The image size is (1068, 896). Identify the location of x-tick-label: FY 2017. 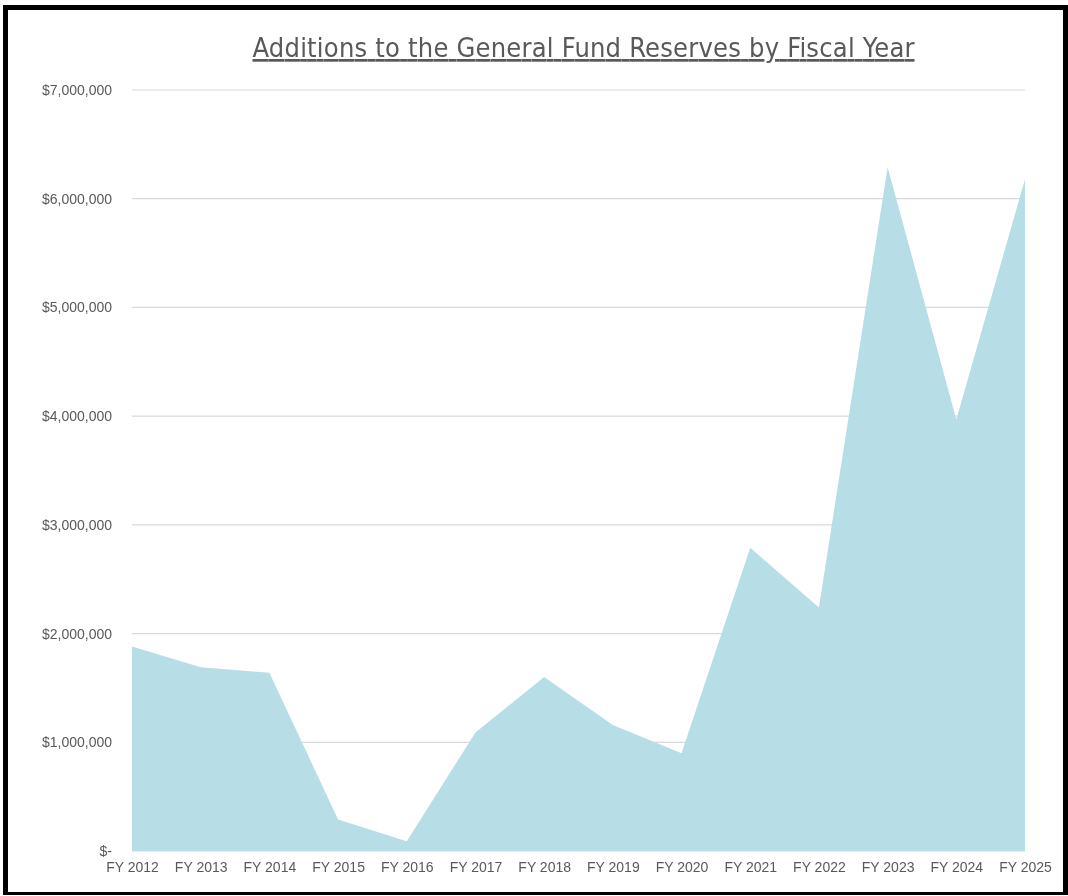
(476, 866).